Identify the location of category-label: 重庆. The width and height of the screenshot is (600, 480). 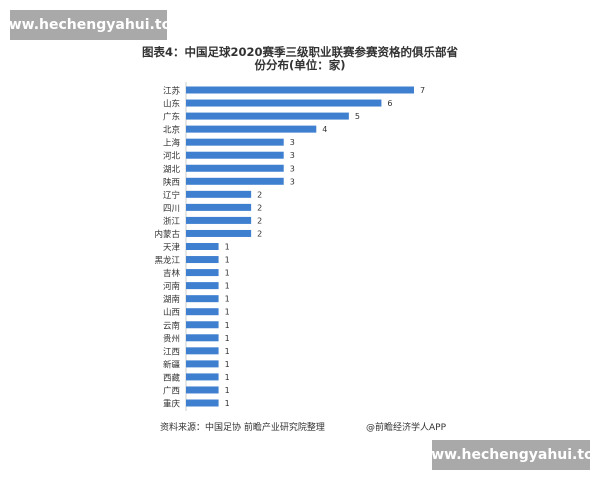
(172, 404).